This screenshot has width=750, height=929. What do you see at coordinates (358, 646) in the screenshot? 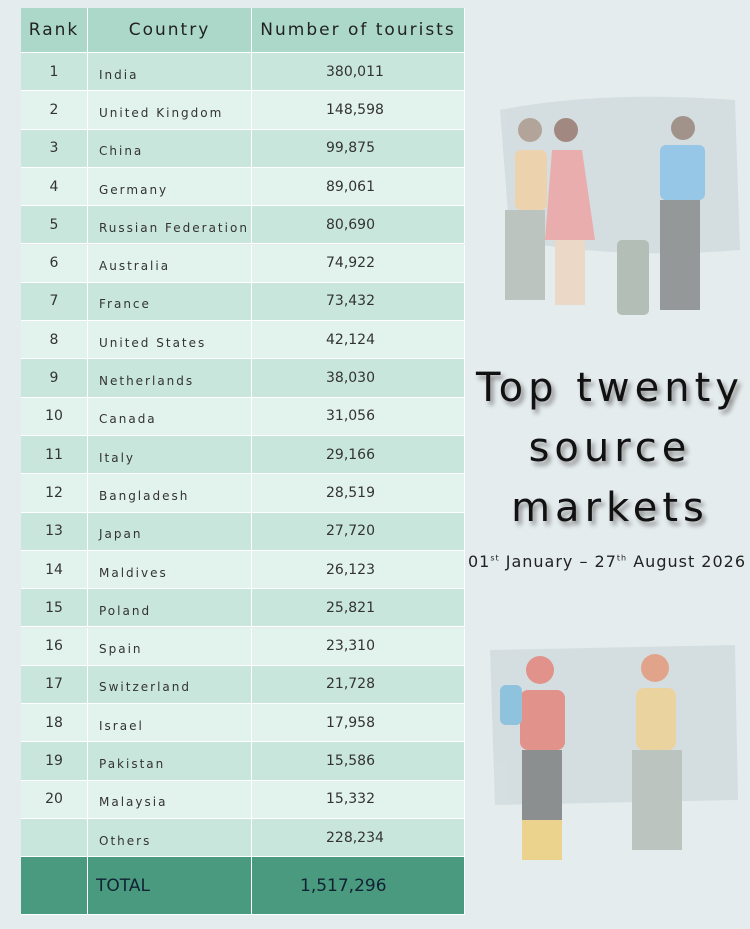
I see `tourists-cell: 23,310` at bounding box center [358, 646].